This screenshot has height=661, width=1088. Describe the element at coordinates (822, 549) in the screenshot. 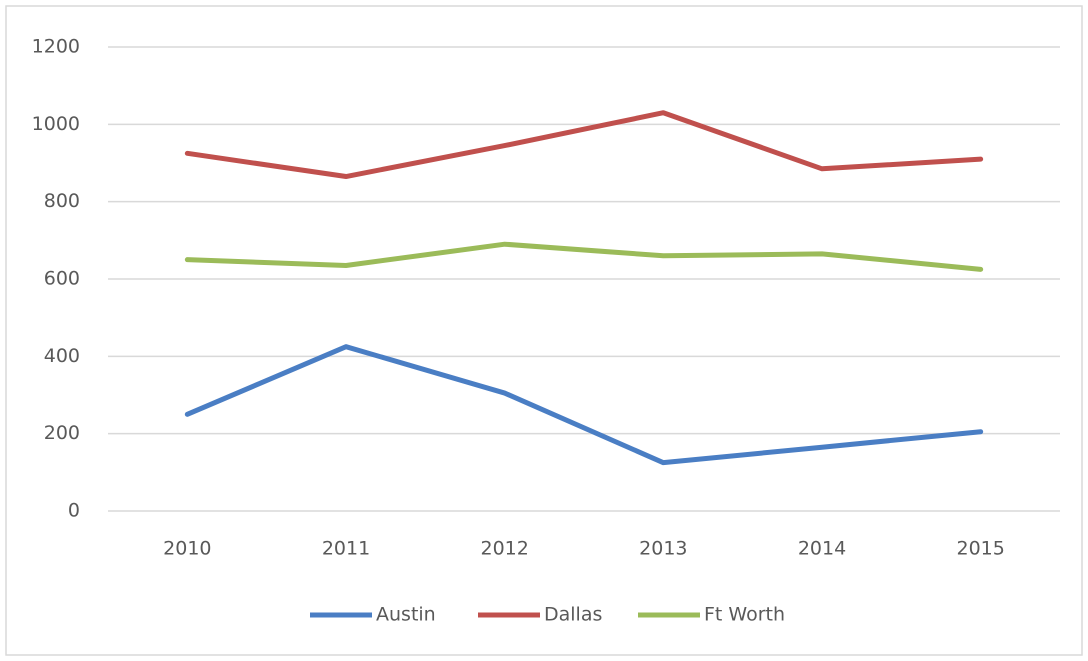

I see `x-tick-label: 2014` at that location.